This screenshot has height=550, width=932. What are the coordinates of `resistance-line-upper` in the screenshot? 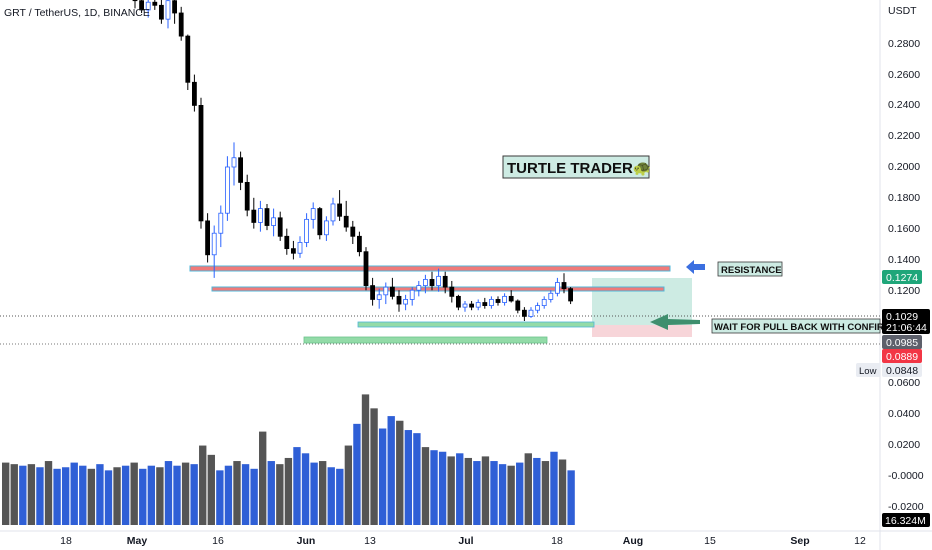 It's located at (430, 268).